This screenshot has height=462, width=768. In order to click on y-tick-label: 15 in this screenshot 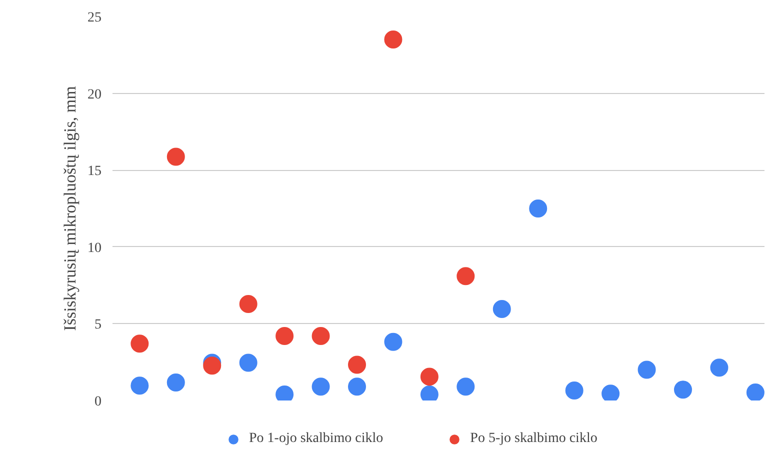, I will do `click(95, 172)`.